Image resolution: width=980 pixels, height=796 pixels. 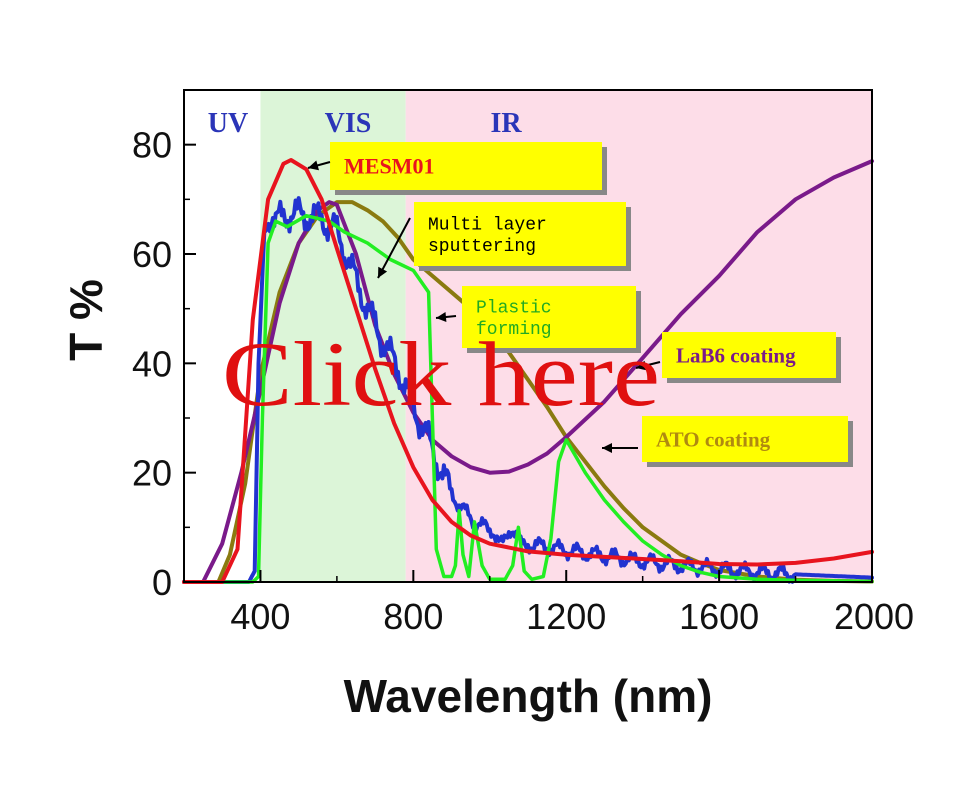 I want to click on y-tick-label-0: 0, so click(x=162, y=582).